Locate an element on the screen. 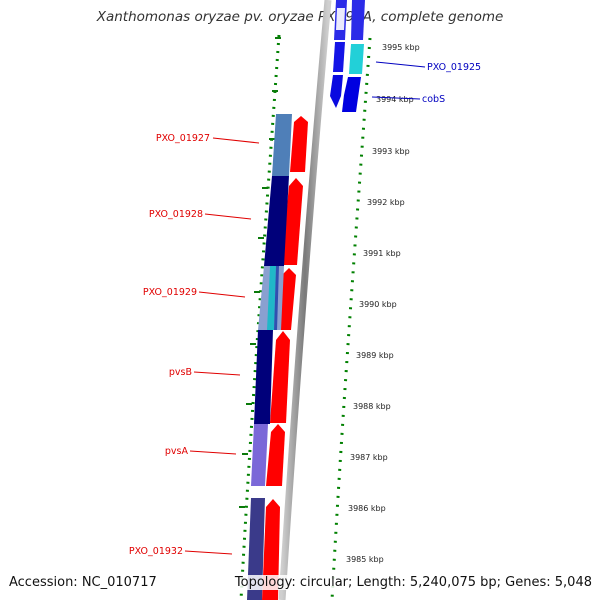  gene-label-cobS: cobS is located at coordinates (433, 99).